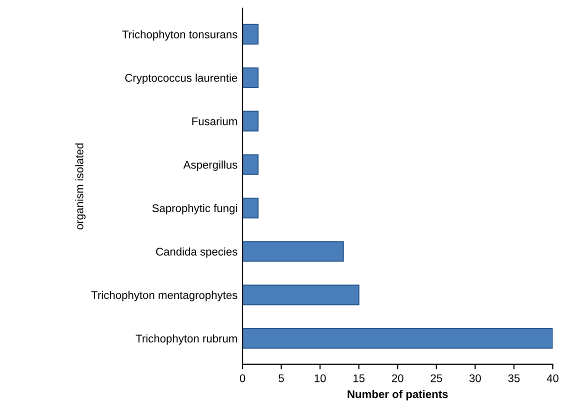 The image size is (564, 414). Describe the element at coordinates (194, 209) in the screenshot. I see `y-tick-label: Saprophytic fungi` at that location.